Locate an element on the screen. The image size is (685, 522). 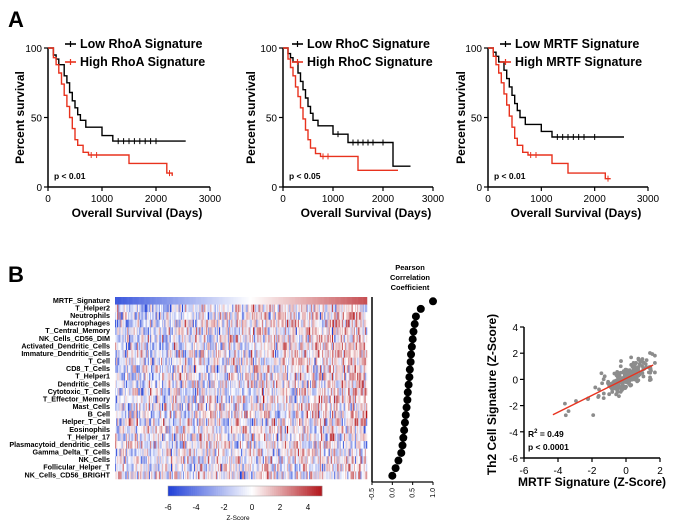
scatter-points is located at coordinates (610, 384).